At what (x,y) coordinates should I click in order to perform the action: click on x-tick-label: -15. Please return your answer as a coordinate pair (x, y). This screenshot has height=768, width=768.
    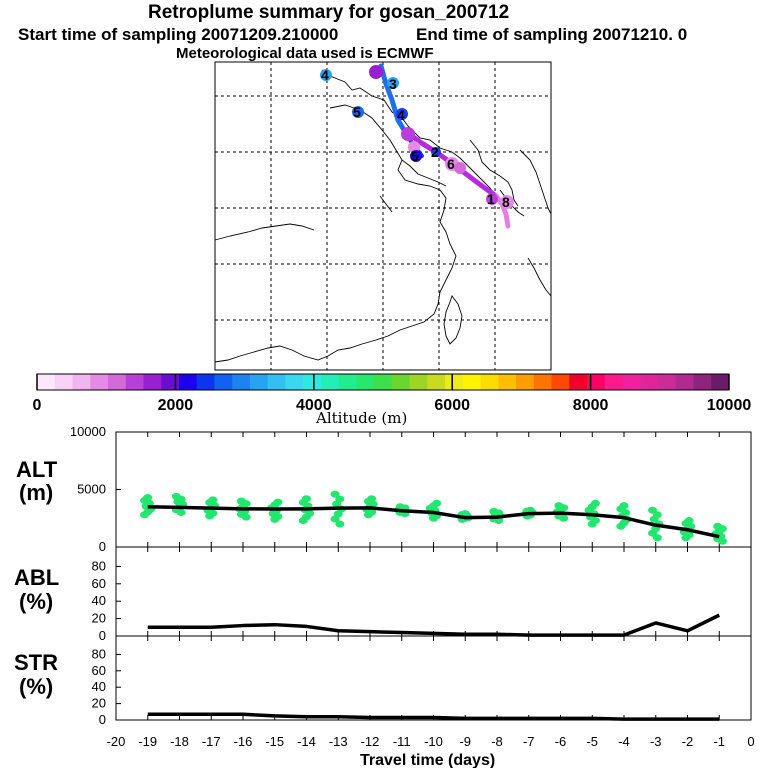
    Looking at the image, I should click on (274, 741).